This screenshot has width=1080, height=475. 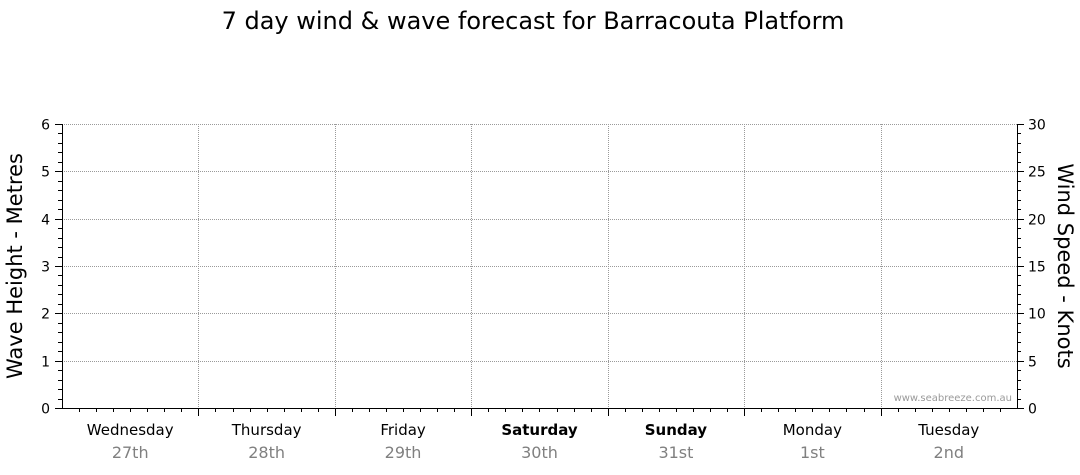 What do you see at coordinates (45, 315) in the screenshot?
I see `left-tick-label: 2` at bounding box center [45, 315].